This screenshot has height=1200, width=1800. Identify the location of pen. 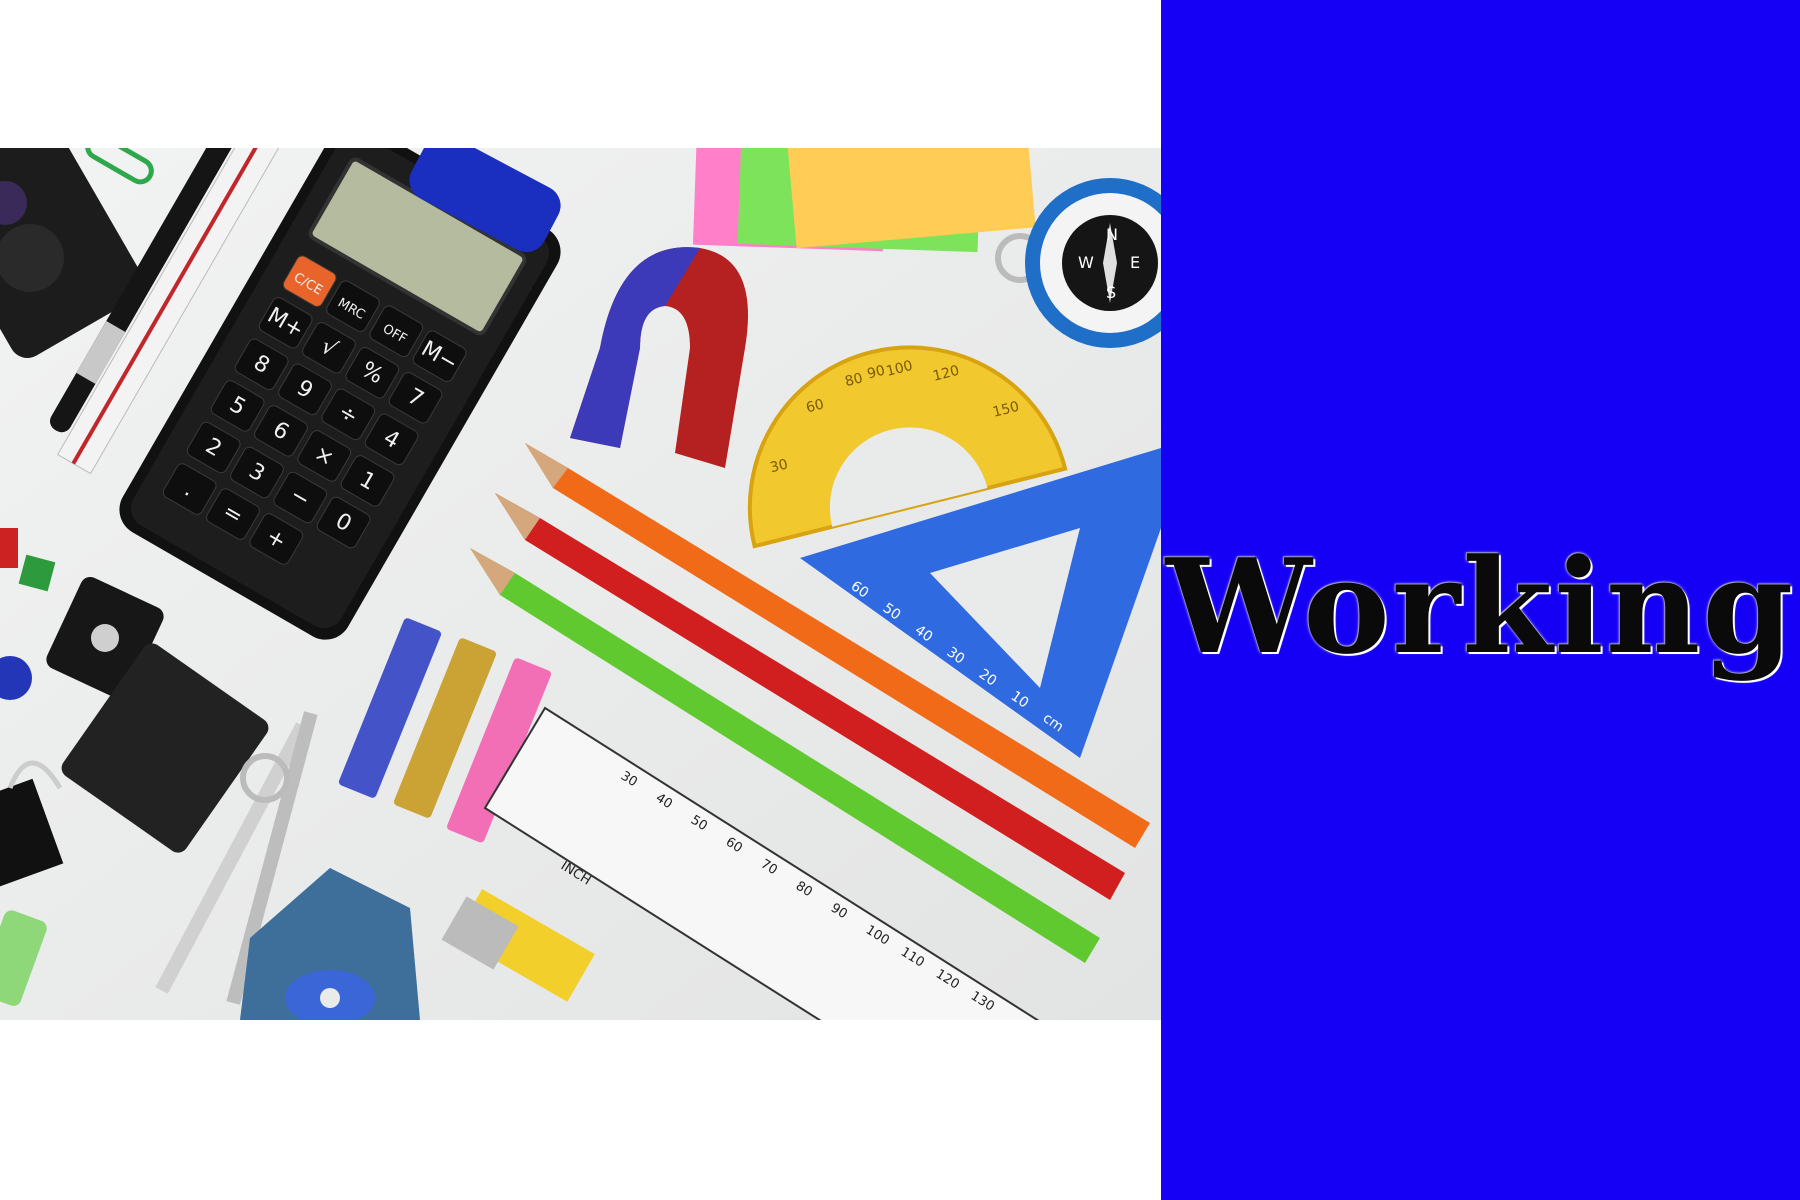
(163, 290).